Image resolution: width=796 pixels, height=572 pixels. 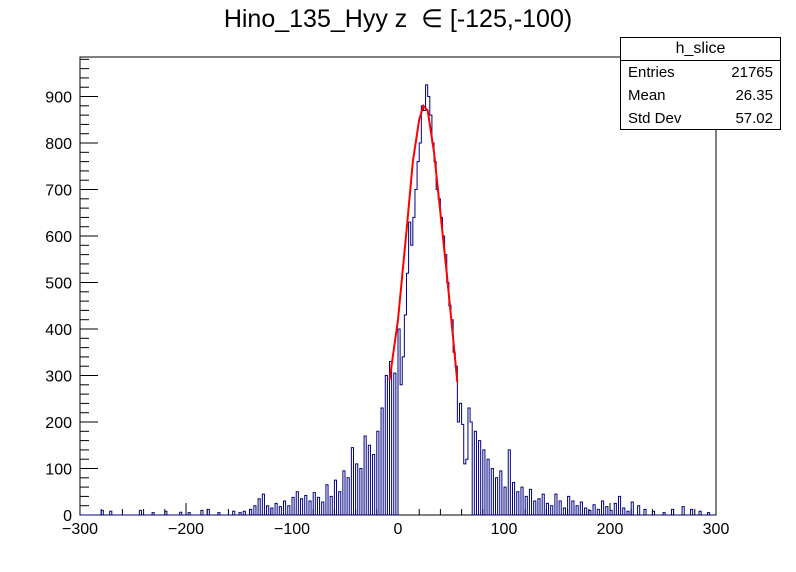 What do you see at coordinates (58, 144) in the screenshot?
I see `y-tick-label: 800` at bounding box center [58, 144].